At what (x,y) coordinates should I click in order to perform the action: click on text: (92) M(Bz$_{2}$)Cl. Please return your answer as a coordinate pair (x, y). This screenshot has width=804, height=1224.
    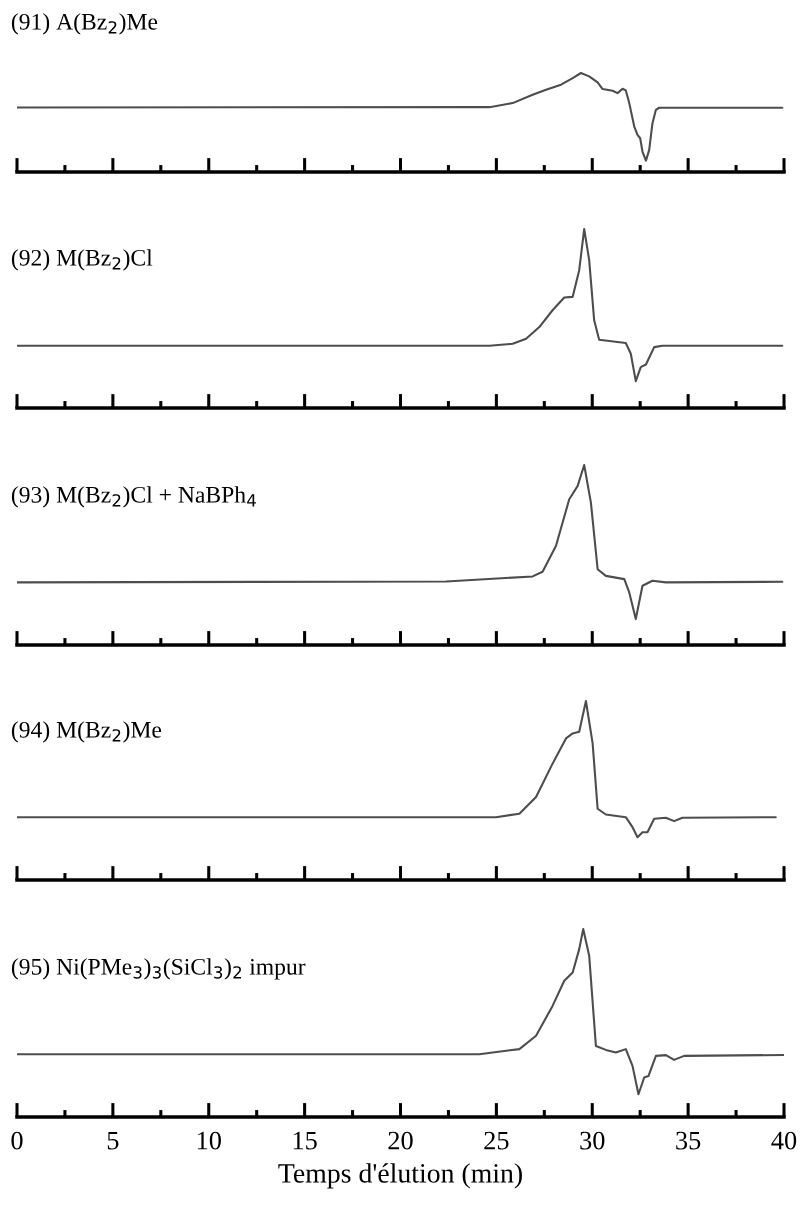
    Looking at the image, I should click on (82, 260).